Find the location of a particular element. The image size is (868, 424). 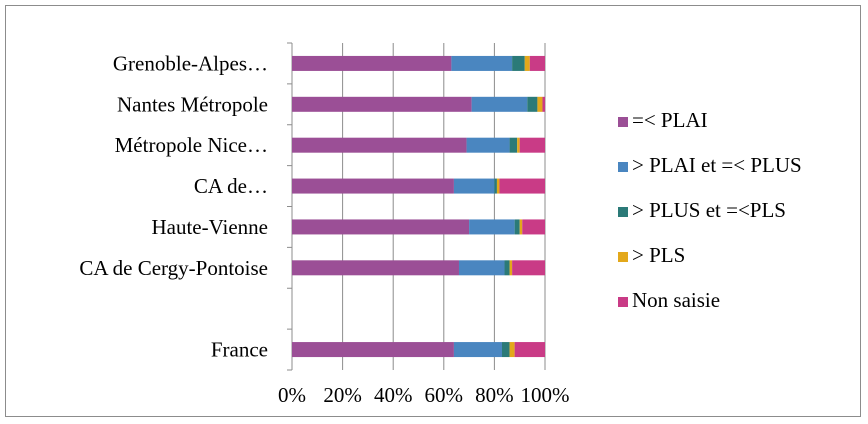

x-tick-label: 60% is located at coordinates (444, 395).